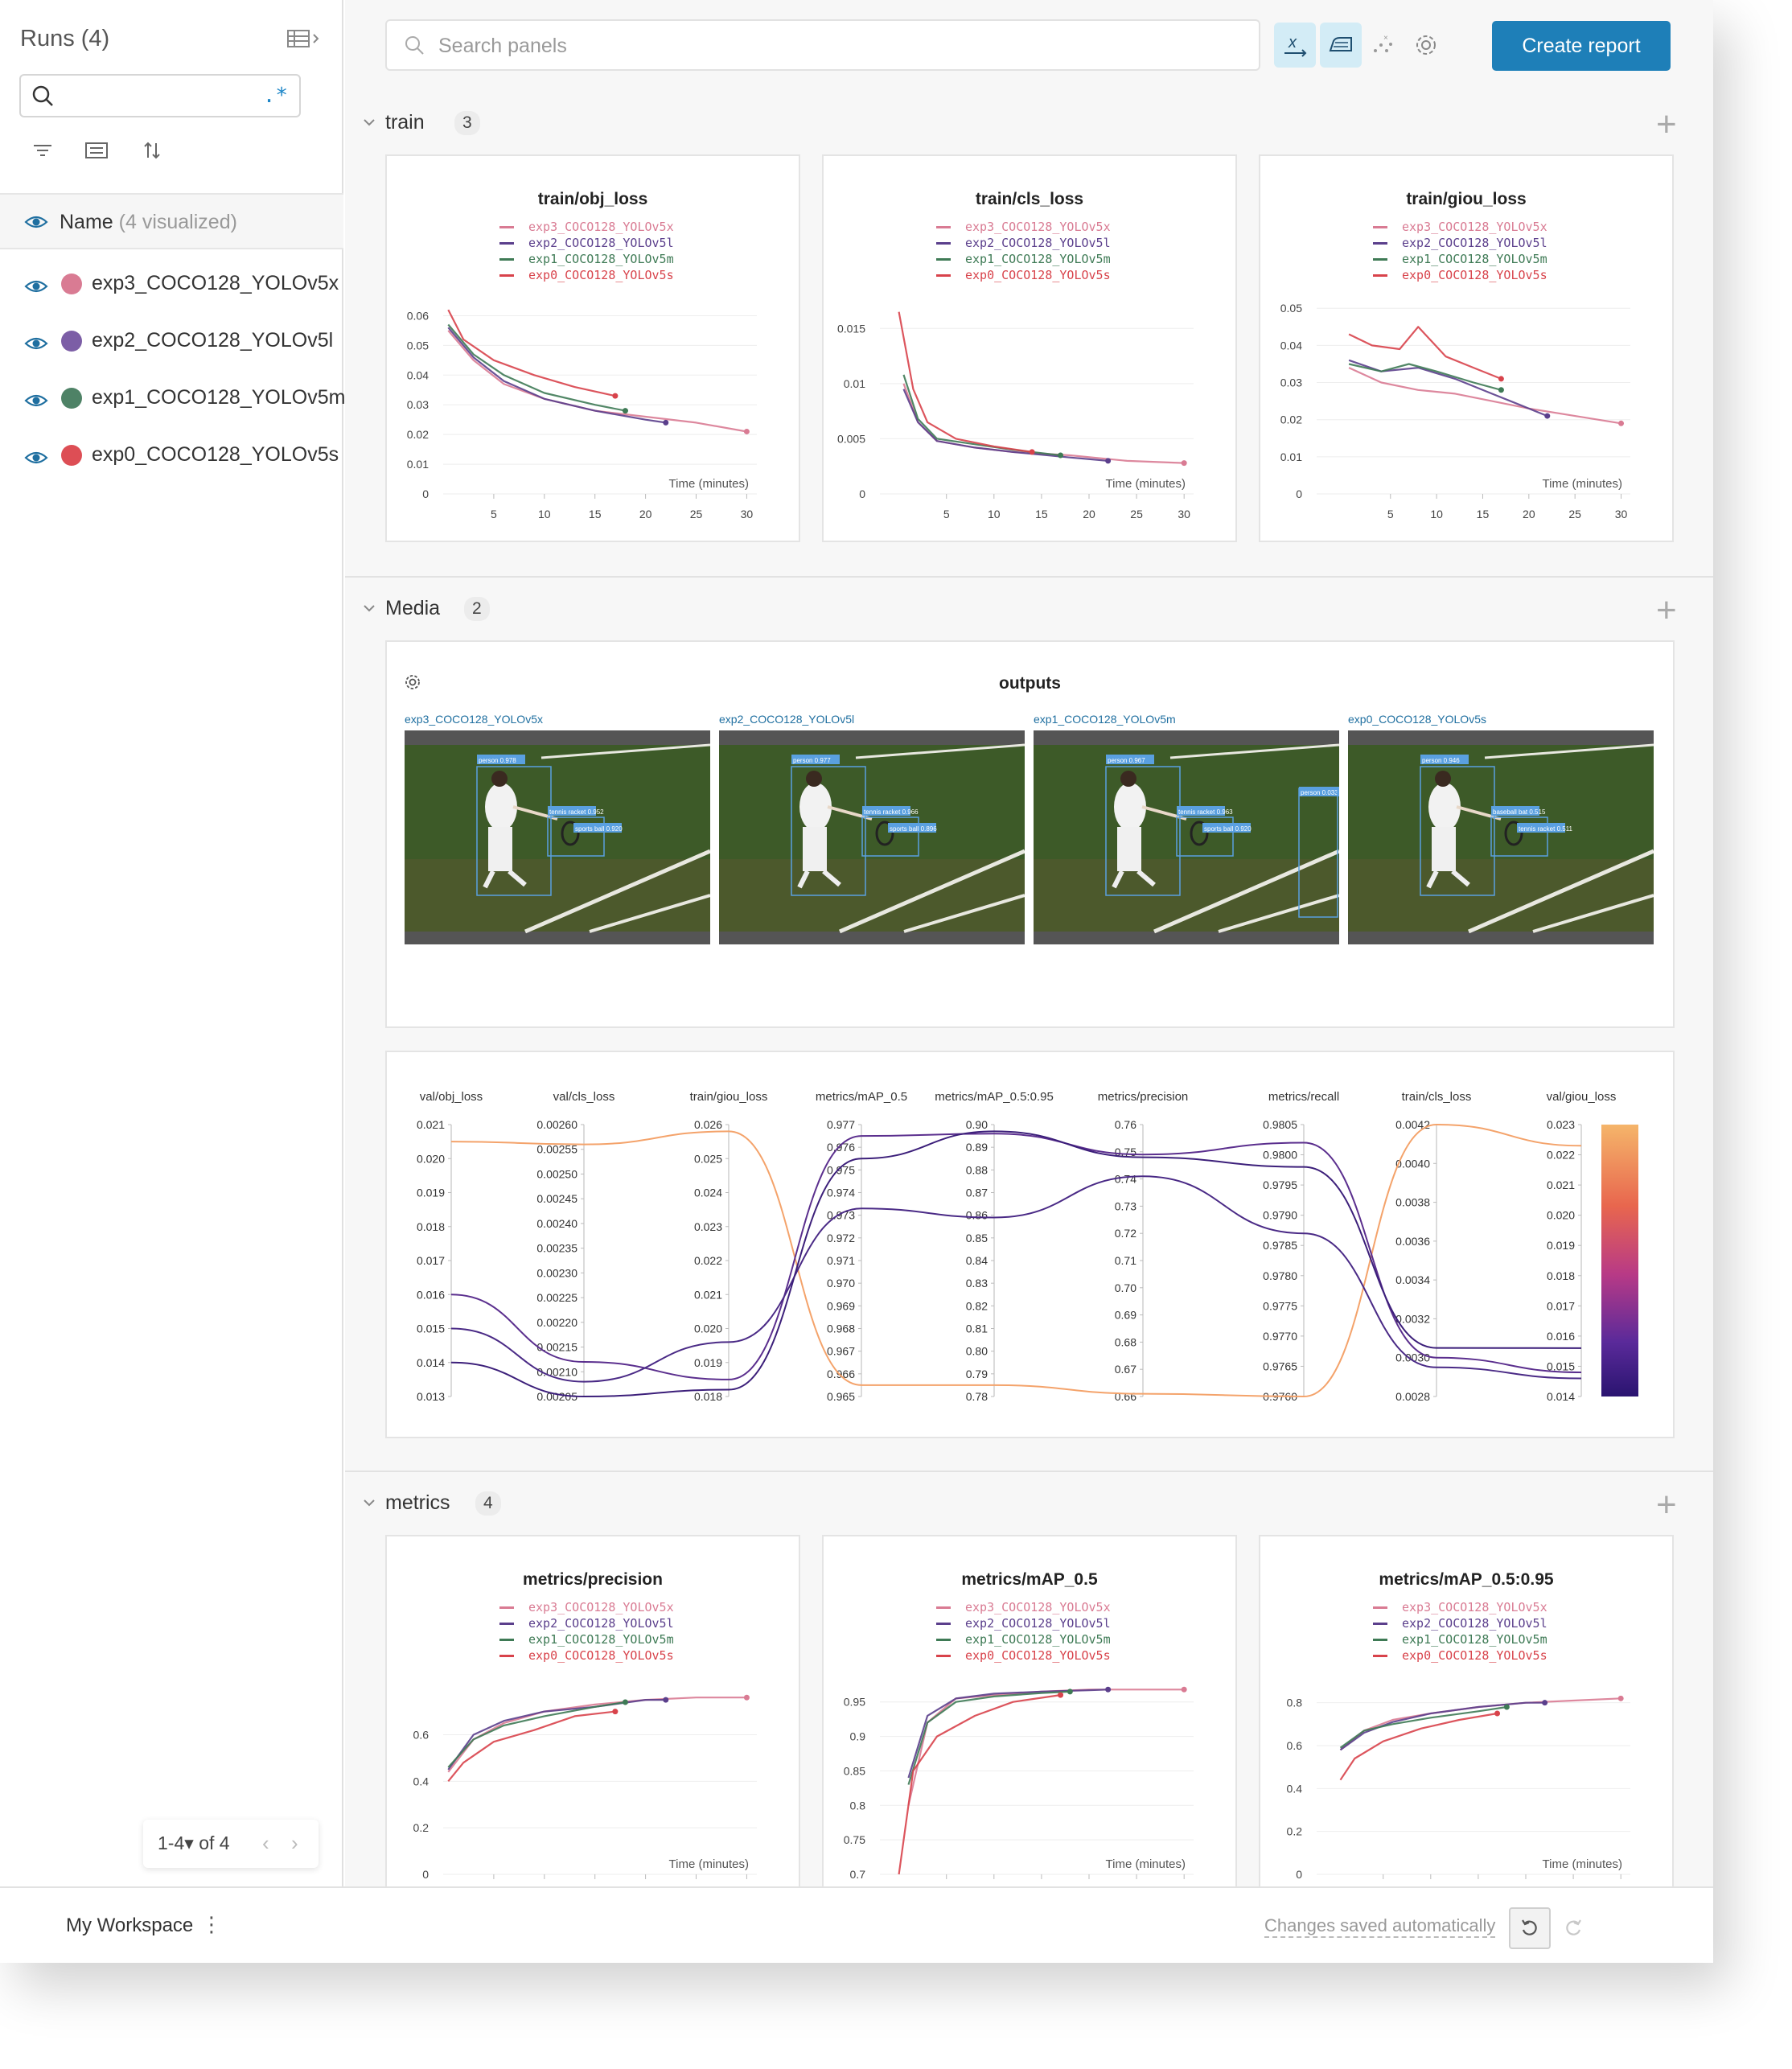 The width and height of the screenshot is (1792, 2069). What do you see at coordinates (1581, 46) in the screenshot?
I see `create-report-button: Create report` at bounding box center [1581, 46].